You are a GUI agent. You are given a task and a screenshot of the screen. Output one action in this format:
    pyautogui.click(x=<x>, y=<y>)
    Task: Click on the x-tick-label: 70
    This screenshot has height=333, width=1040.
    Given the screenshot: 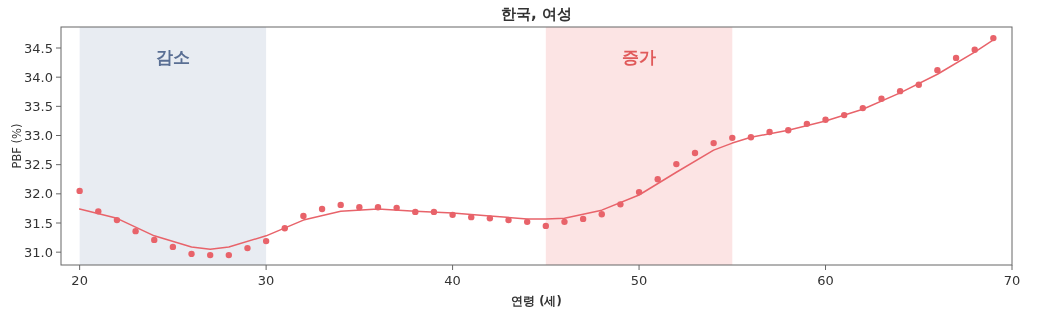 What is the action you would take?
    pyautogui.click(x=1012, y=280)
    